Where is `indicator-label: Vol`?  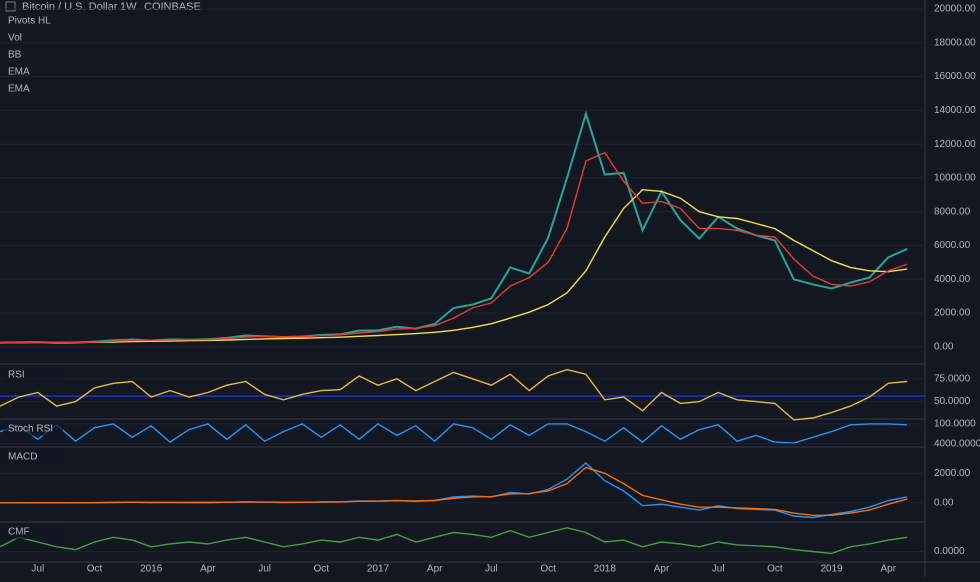
indicator-label: Vol is located at coordinates (15, 38).